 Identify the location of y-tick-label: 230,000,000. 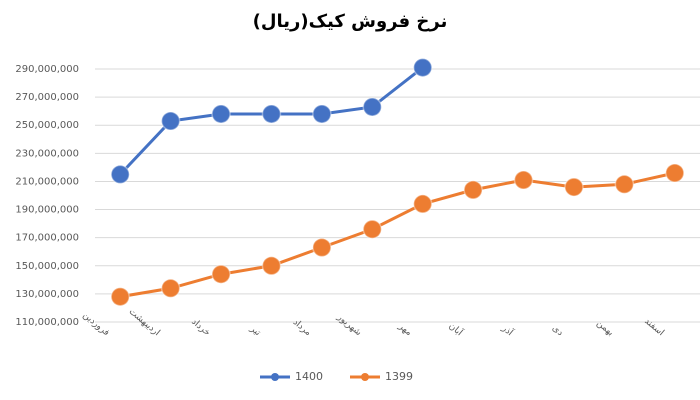
(47, 153).